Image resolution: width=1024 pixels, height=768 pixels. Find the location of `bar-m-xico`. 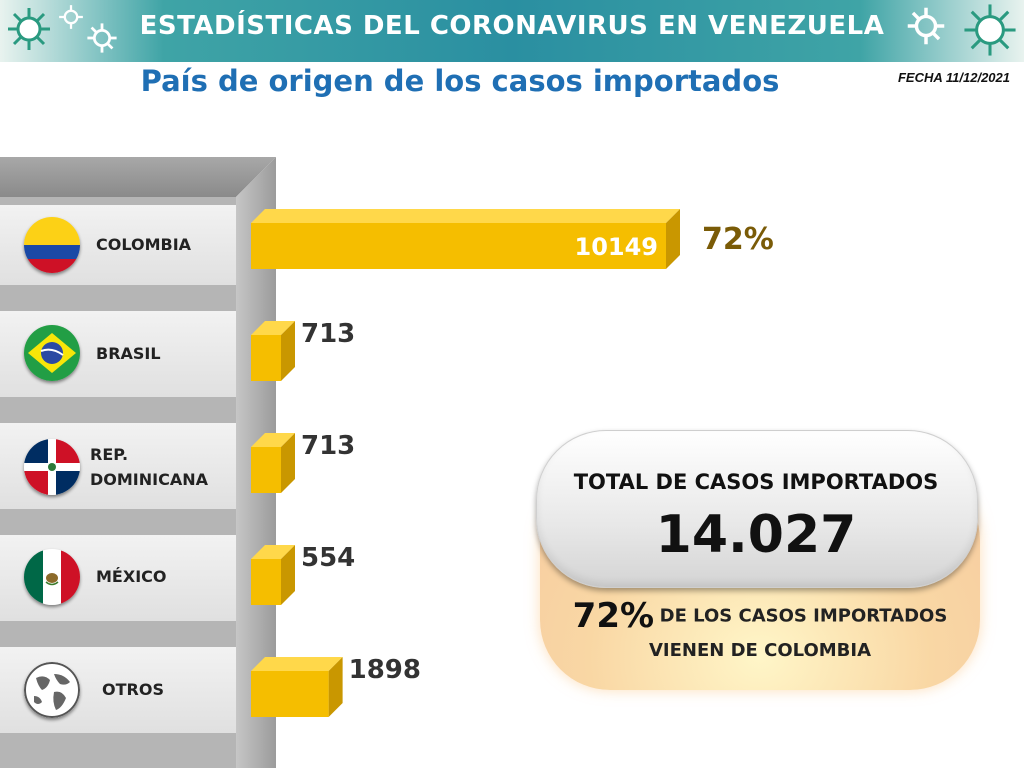

bar-m-xico is located at coordinates (273, 575).